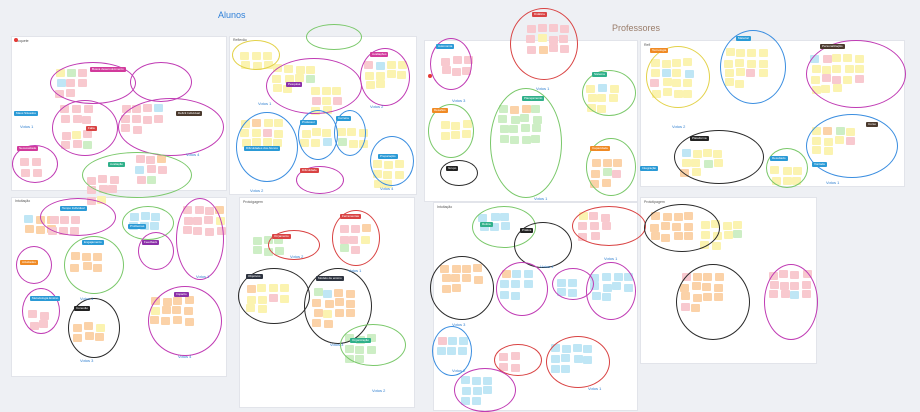  Describe the element at coordinates (254, 277) in the screenshot. I see `category-tag: Objetivos` at that location.